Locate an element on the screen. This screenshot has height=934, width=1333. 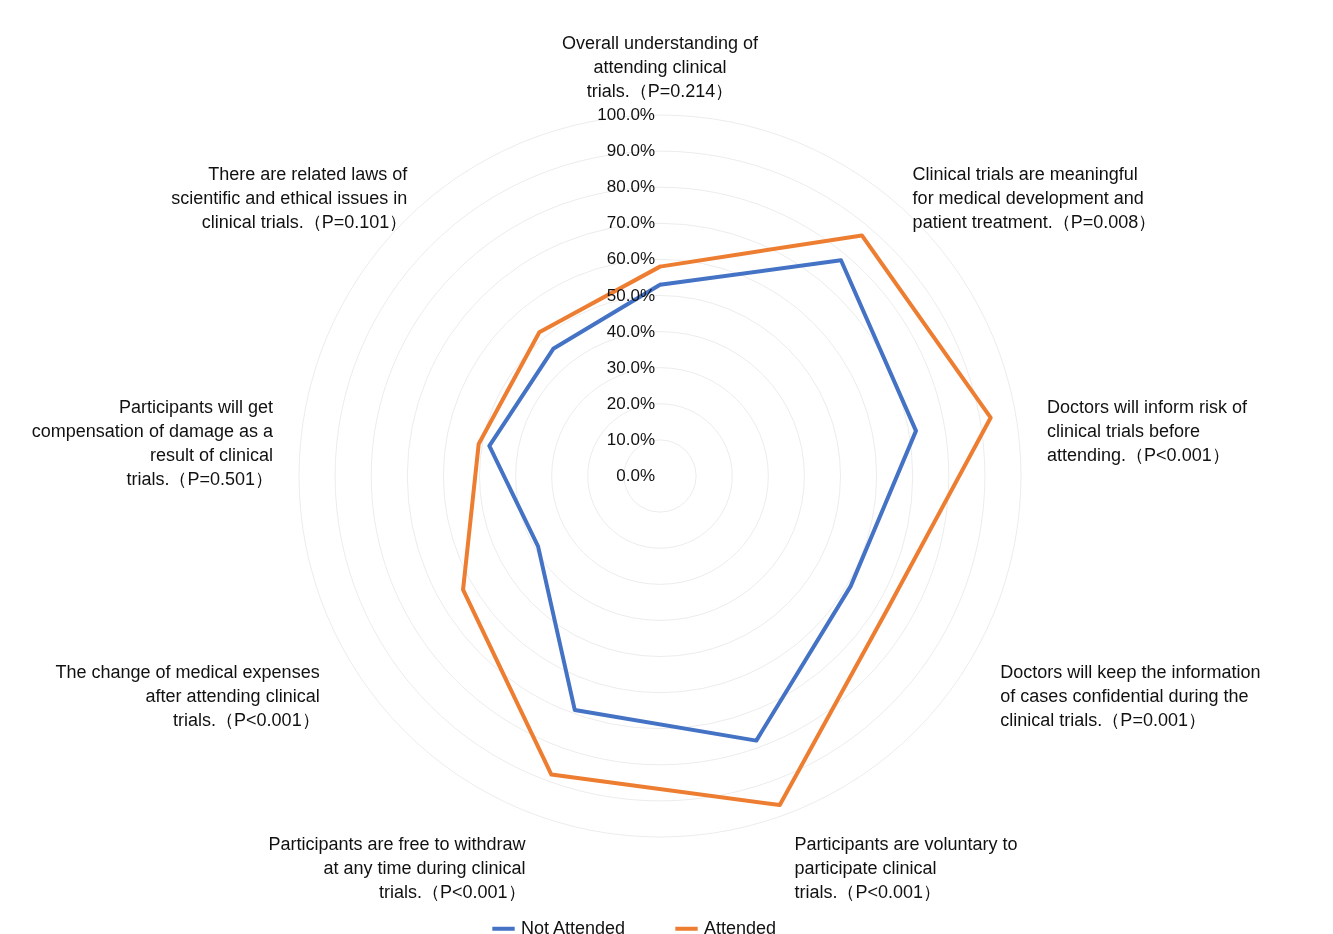
y-tick-label: 70.0% is located at coordinates (630, 223).